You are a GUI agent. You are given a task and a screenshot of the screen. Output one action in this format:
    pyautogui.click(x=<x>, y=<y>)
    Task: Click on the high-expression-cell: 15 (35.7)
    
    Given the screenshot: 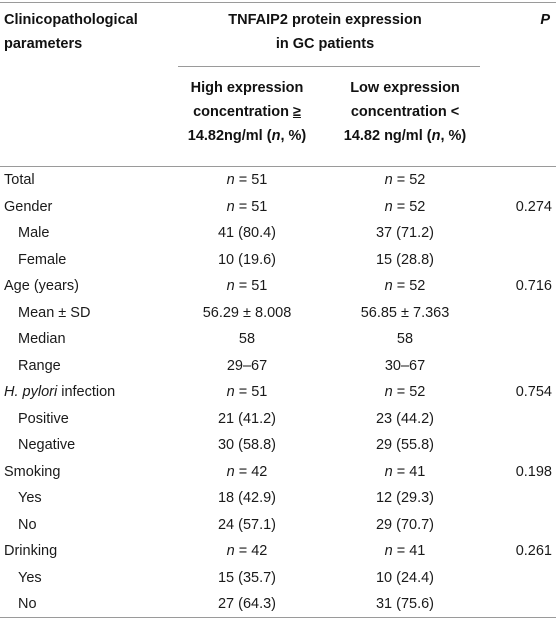 What is the action you would take?
    pyautogui.click(x=247, y=577)
    